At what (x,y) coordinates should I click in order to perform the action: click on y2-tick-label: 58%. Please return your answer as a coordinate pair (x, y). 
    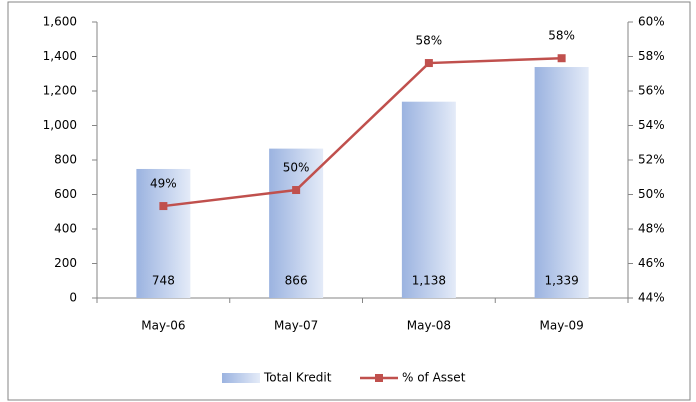
    Looking at the image, I should click on (651, 56).